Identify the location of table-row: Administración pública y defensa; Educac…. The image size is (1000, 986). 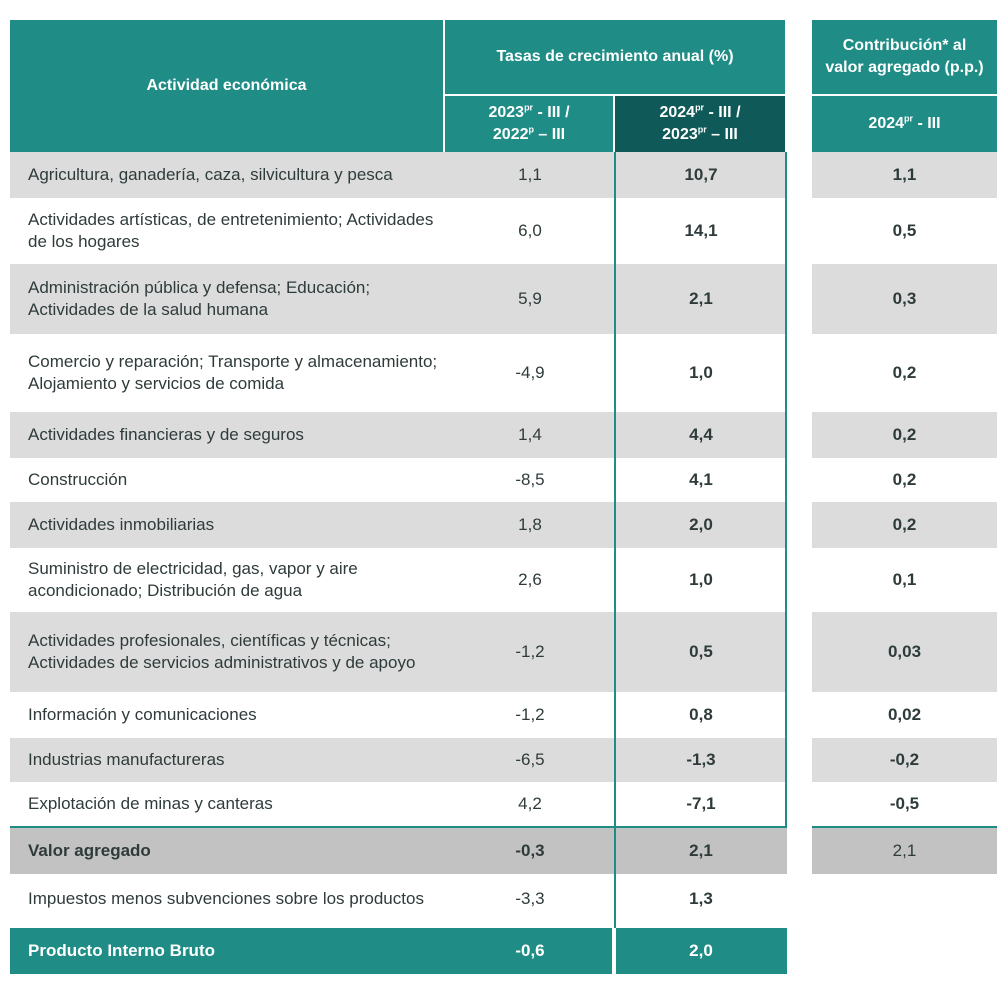
(398, 299).